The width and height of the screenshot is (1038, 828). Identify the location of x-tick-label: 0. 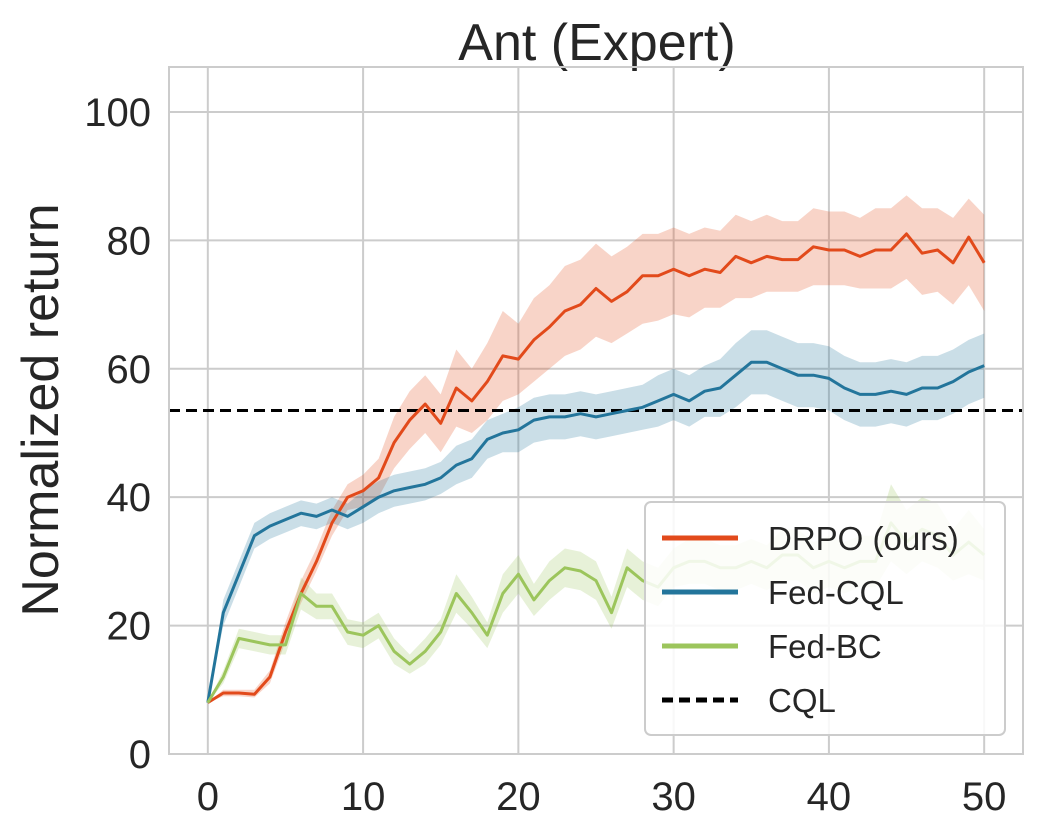
(208, 797).